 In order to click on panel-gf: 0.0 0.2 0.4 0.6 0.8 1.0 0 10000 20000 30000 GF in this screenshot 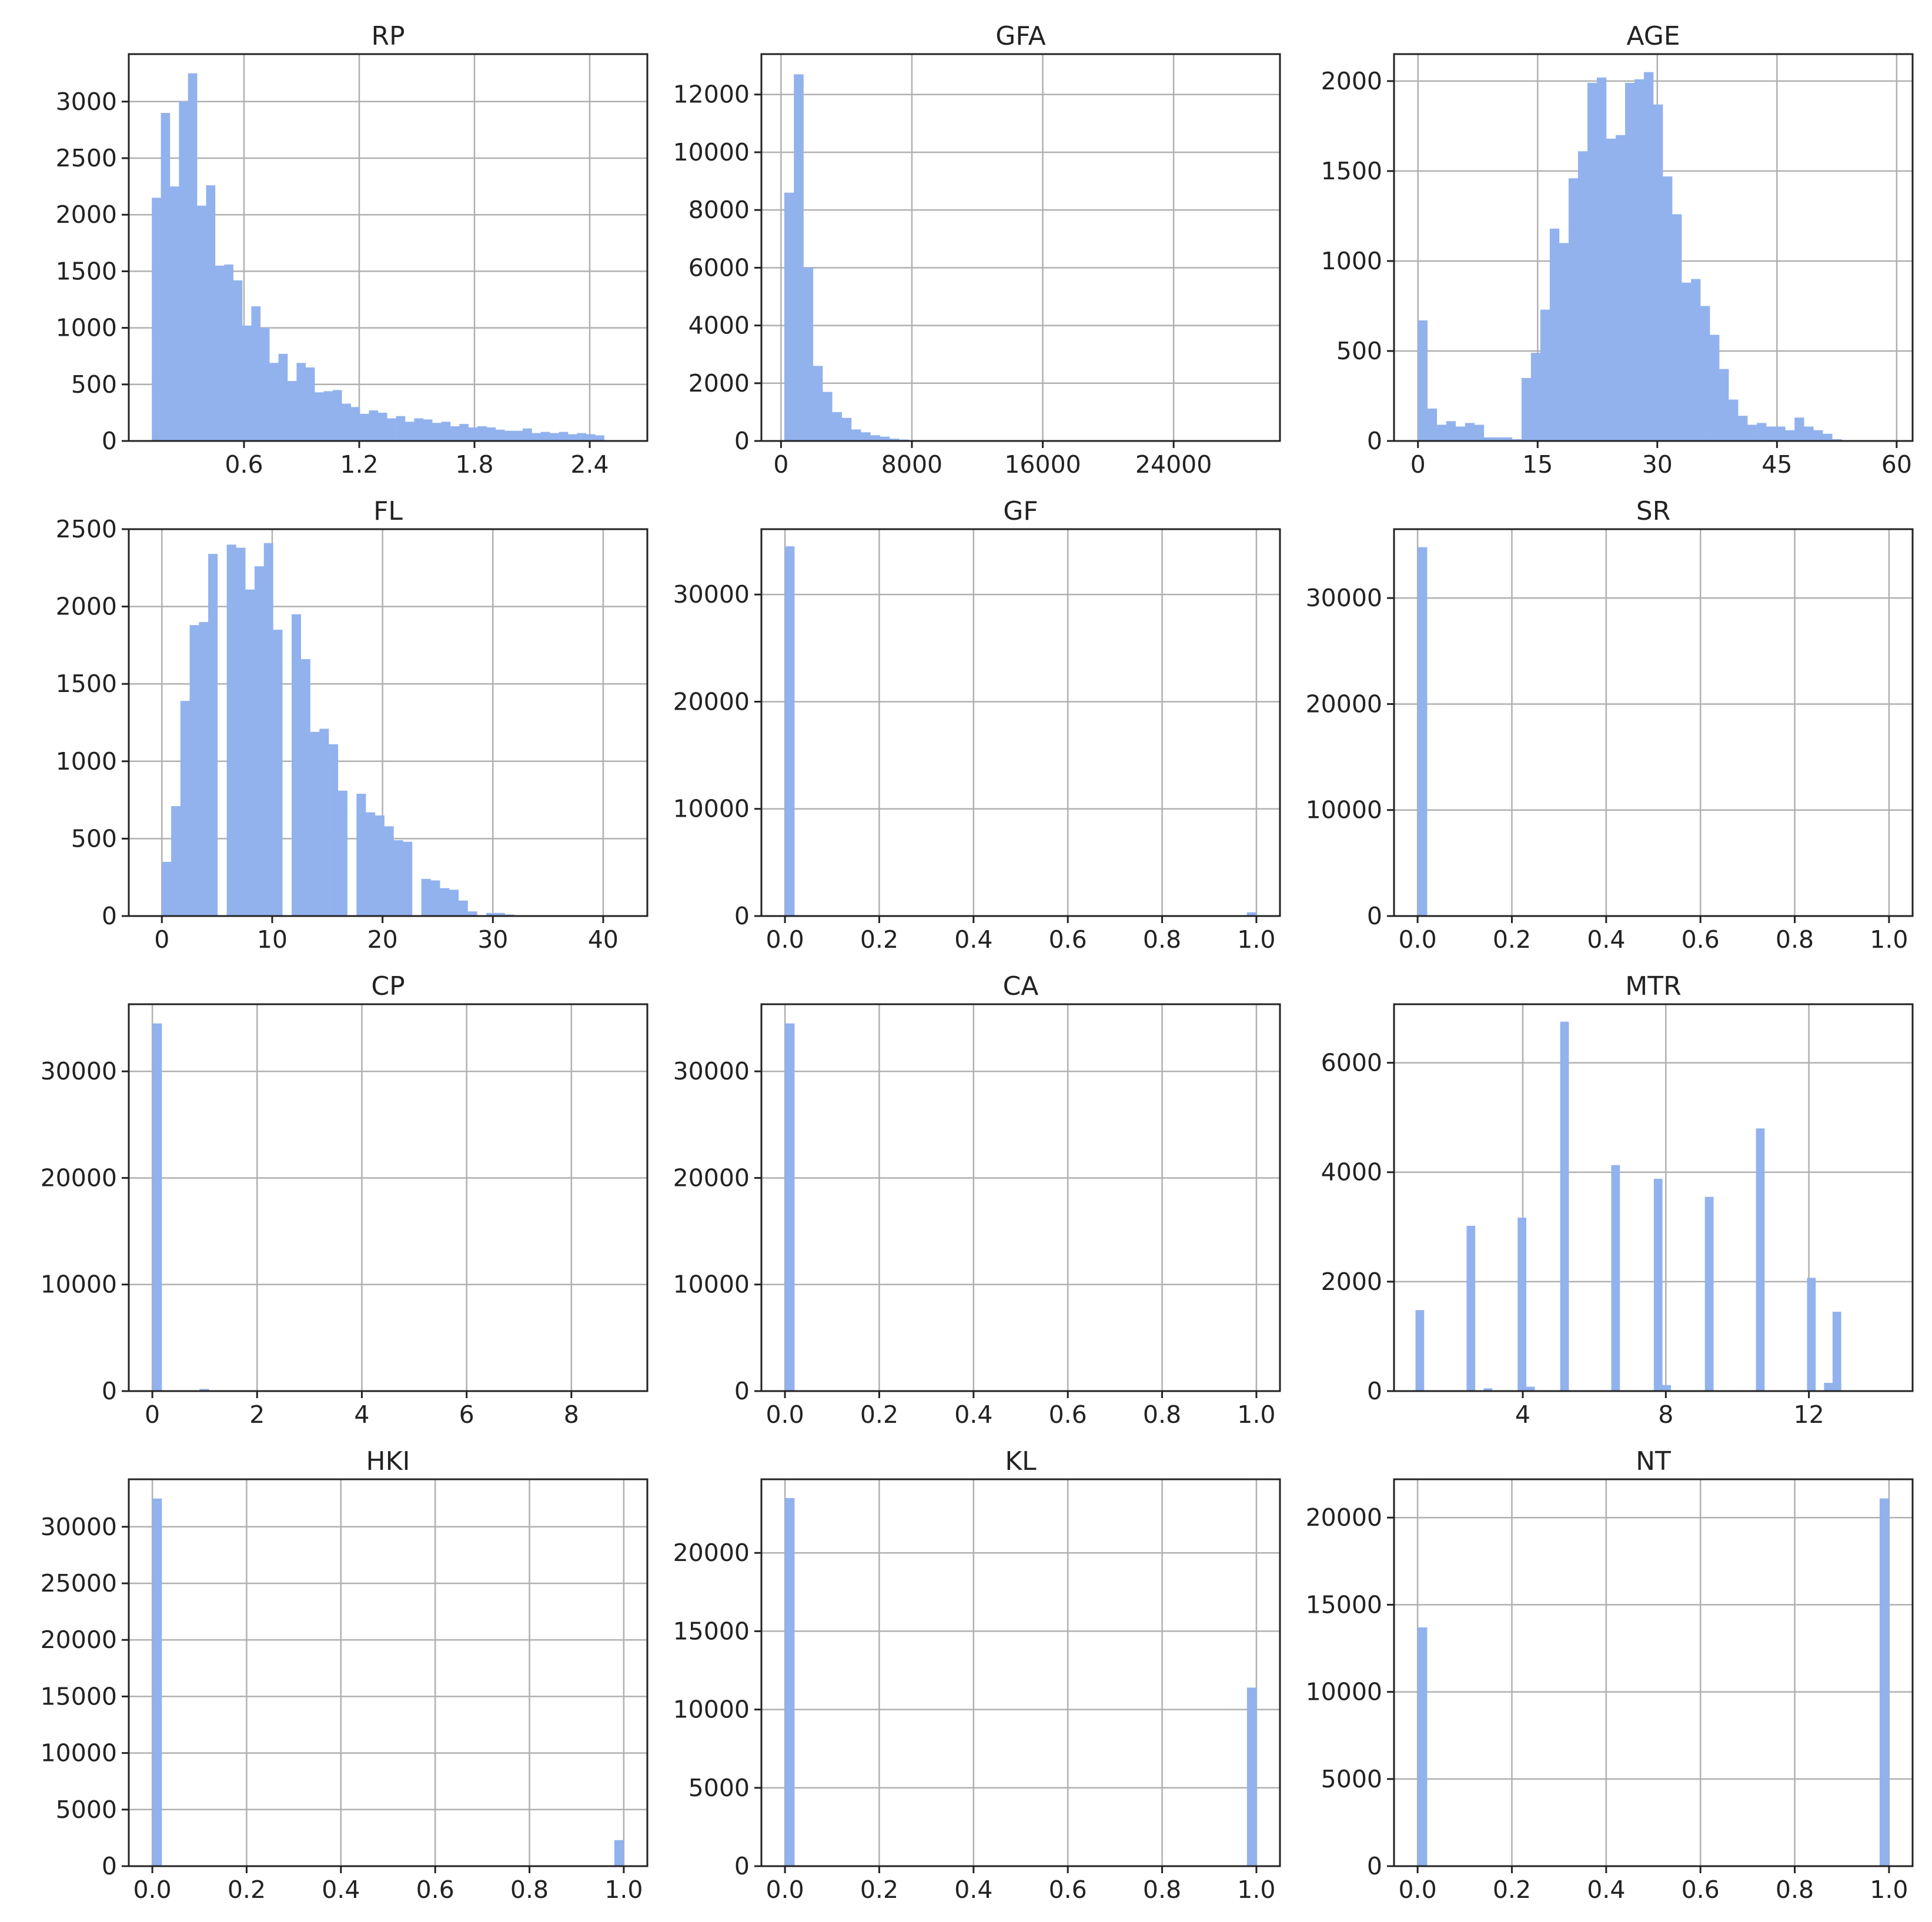, I will do `click(977, 725)`.